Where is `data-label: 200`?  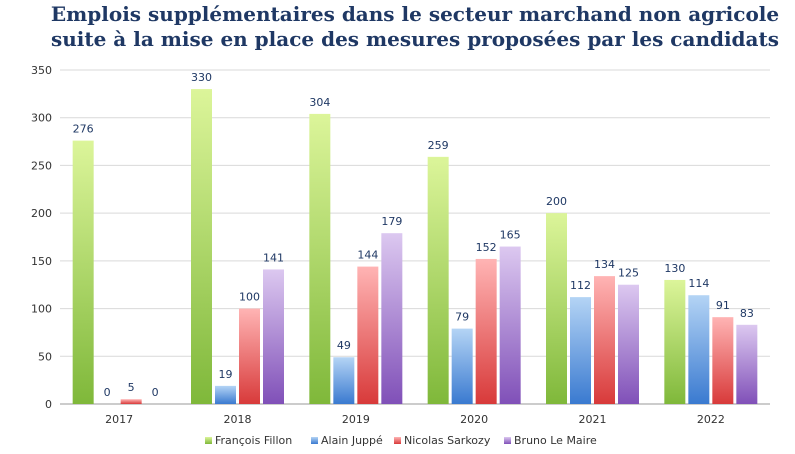
data-label: 200 is located at coordinates (556, 201).